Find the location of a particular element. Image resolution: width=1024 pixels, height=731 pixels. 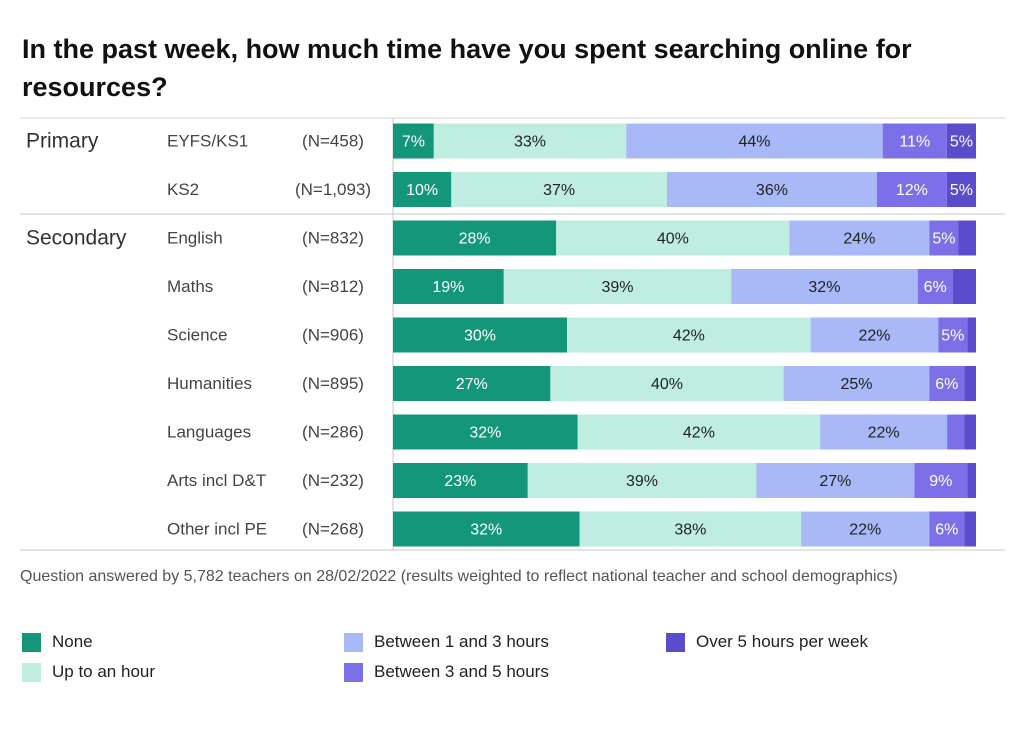

bar-segment-languages-none is located at coordinates (485, 432).